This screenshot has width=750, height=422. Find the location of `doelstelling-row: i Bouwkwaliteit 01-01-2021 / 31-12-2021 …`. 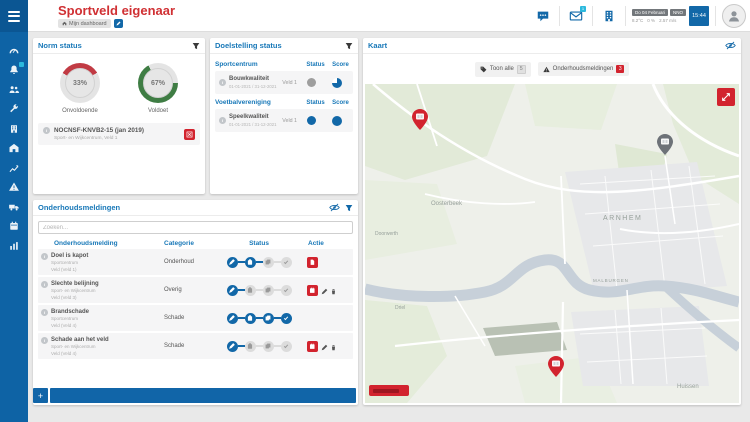

doelstelling-row: i Bouwkwaliteit 01-01-2021 / 31-12-2021 … is located at coordinates (284, 82).